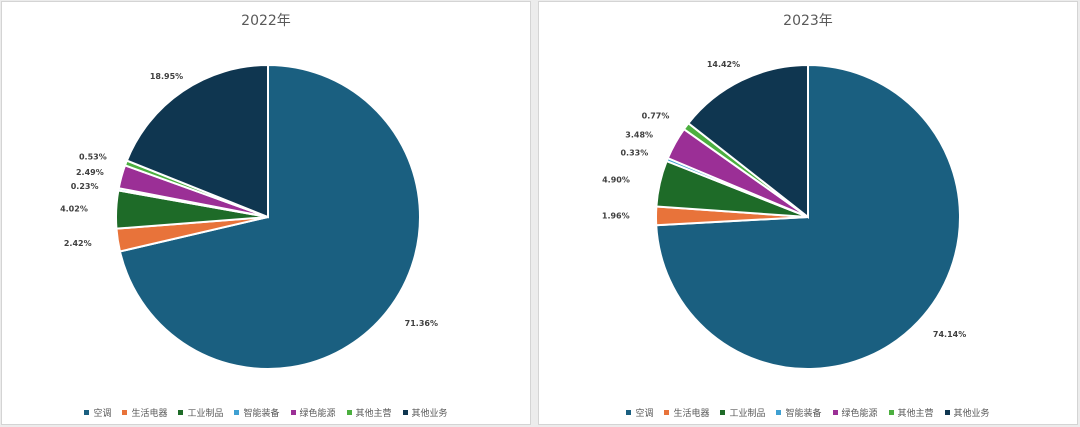 This screenshot has height=427, width=1080. Describe the element at coordinates (616, 179) in the screenshot. I see `data-label-工业制品: 4.90%` at that location.